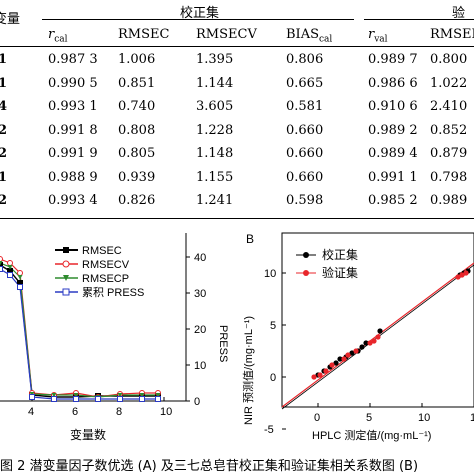  Describe the element at coordinates (200, 13) in the screenshot. I see `group-header-calibration: 校正集` at that location.